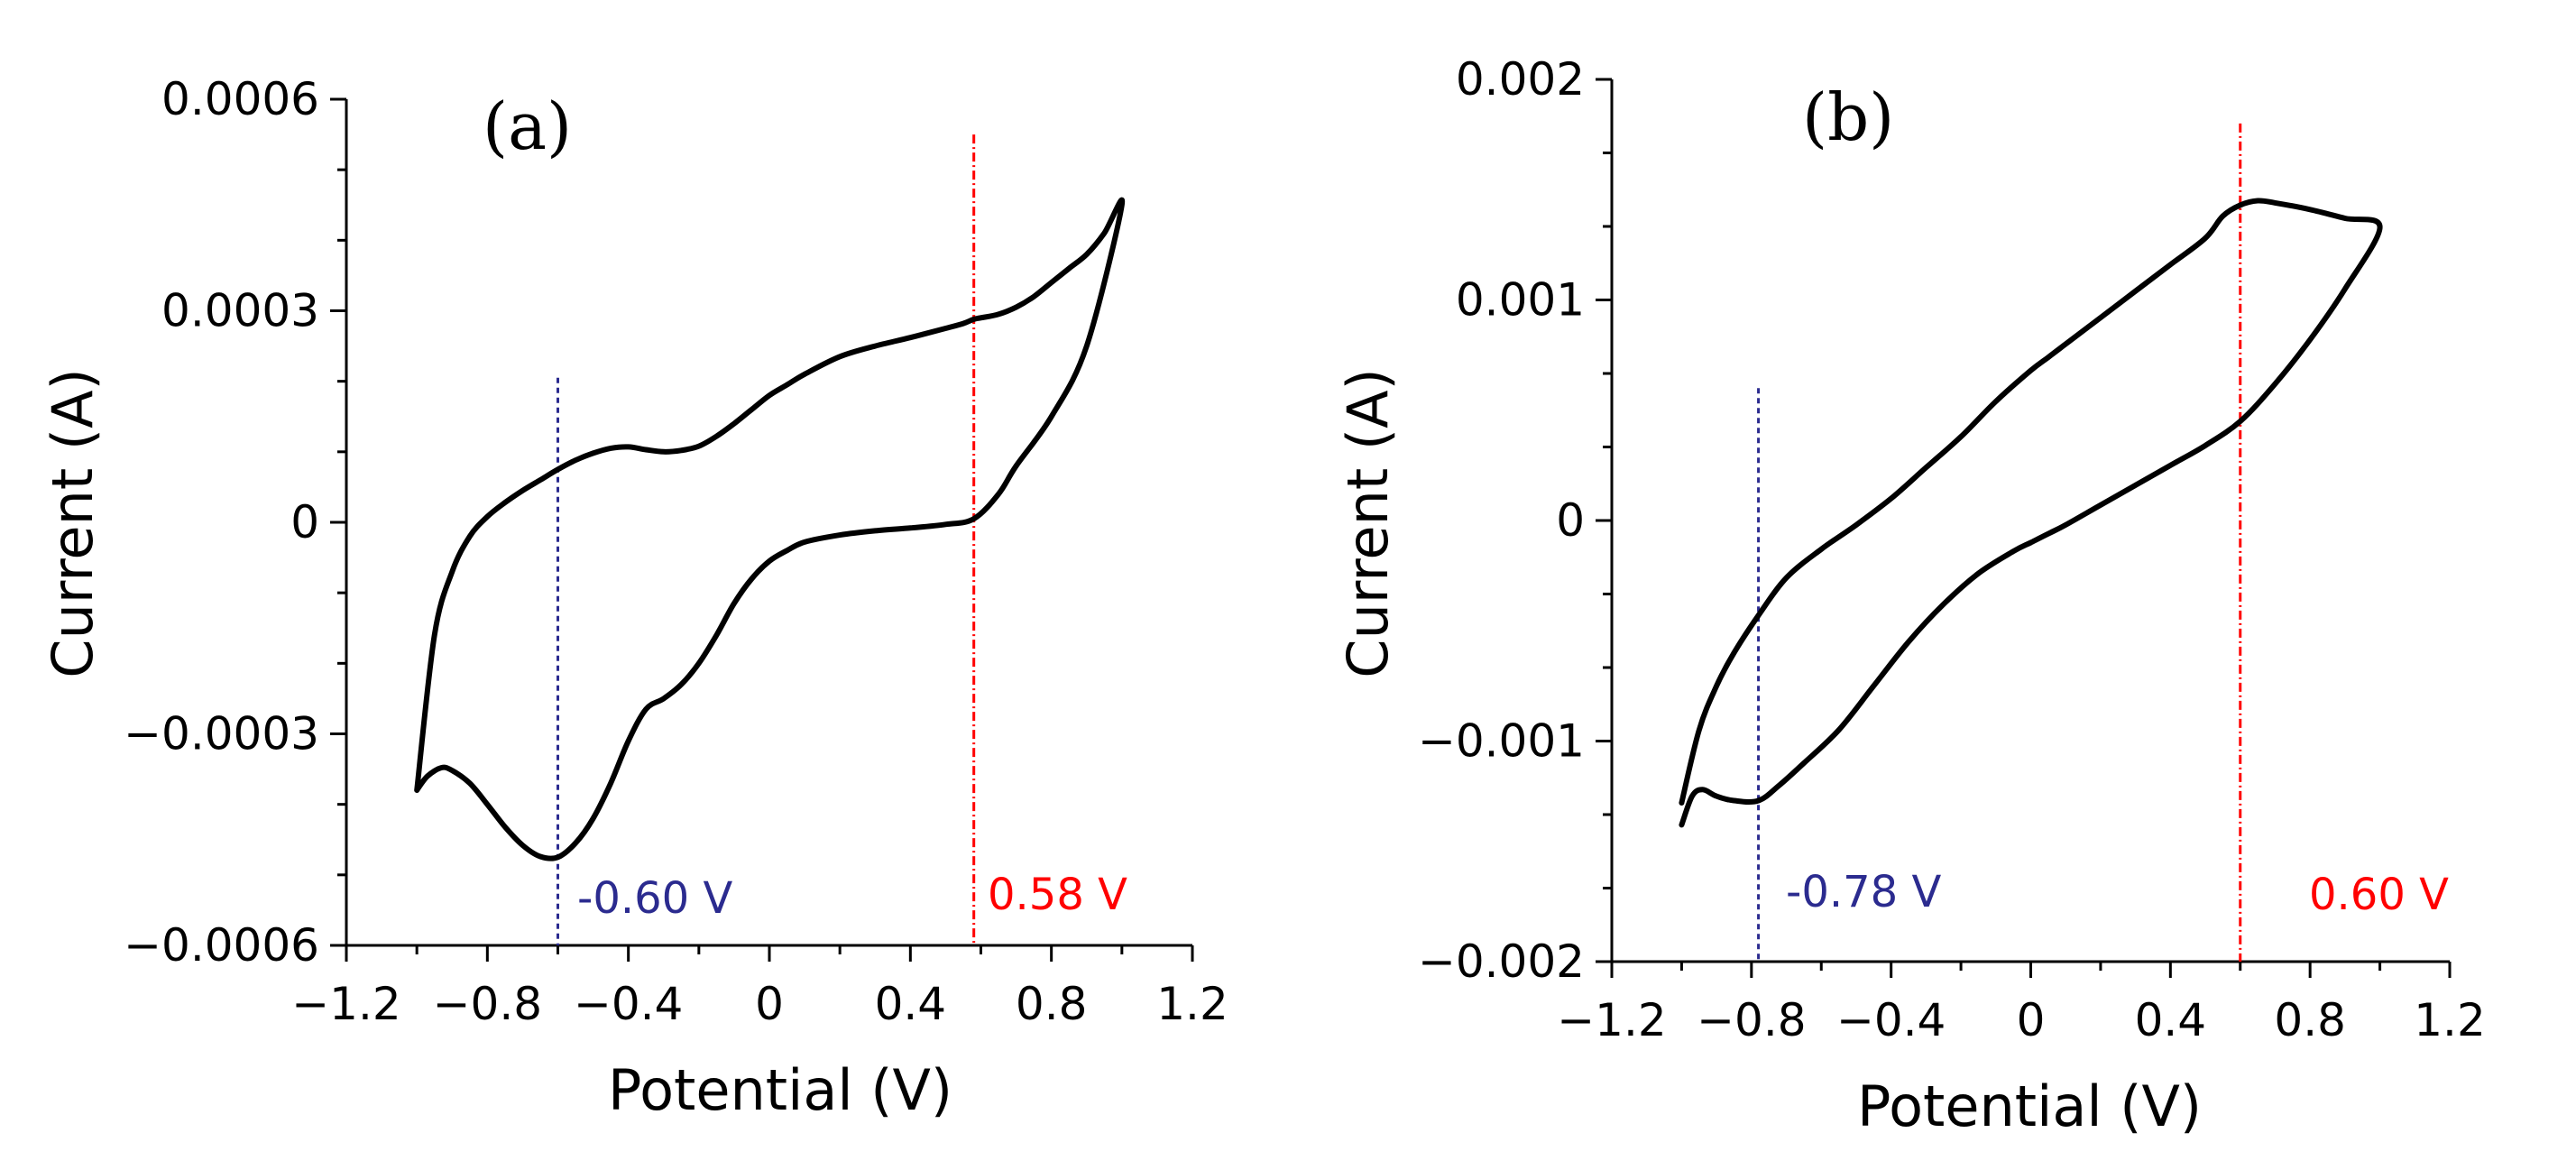 This screenshot has width=2576, height=1170. What do you see at coordinates (305, 522) in the screenshot?
I see `y-tick-label-a-2: 0` at bounding box center [305, 522].